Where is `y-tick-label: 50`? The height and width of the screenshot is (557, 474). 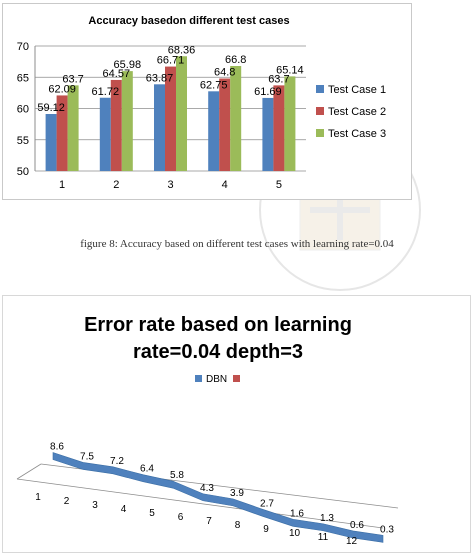
y-tick-label: 50 is located at coordinates (23, 172).